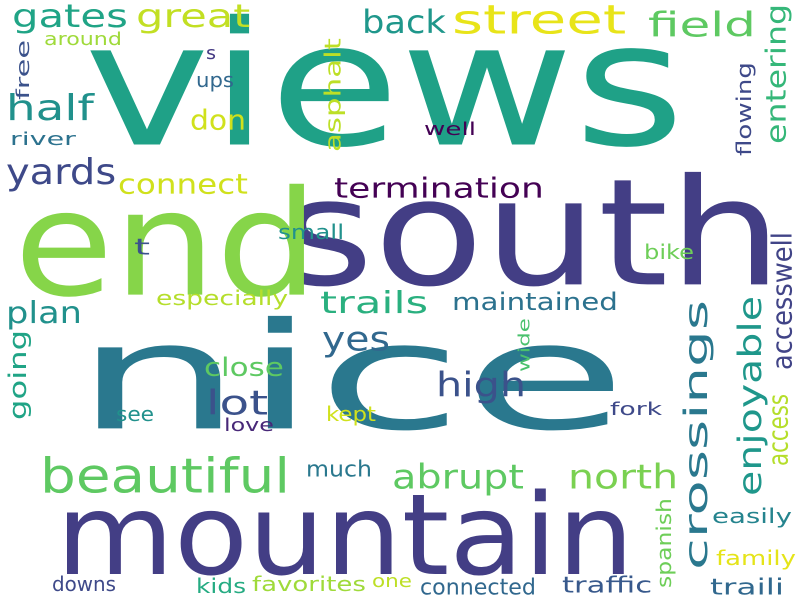 The height and width of the screenshot is (600, 800). I want to click on word-around: around, so click(83, 39).